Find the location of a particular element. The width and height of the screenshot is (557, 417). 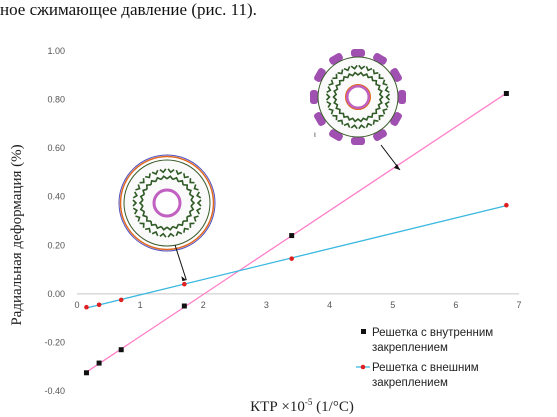

x-tick-label: 7 is located at coordinates (518, 305).